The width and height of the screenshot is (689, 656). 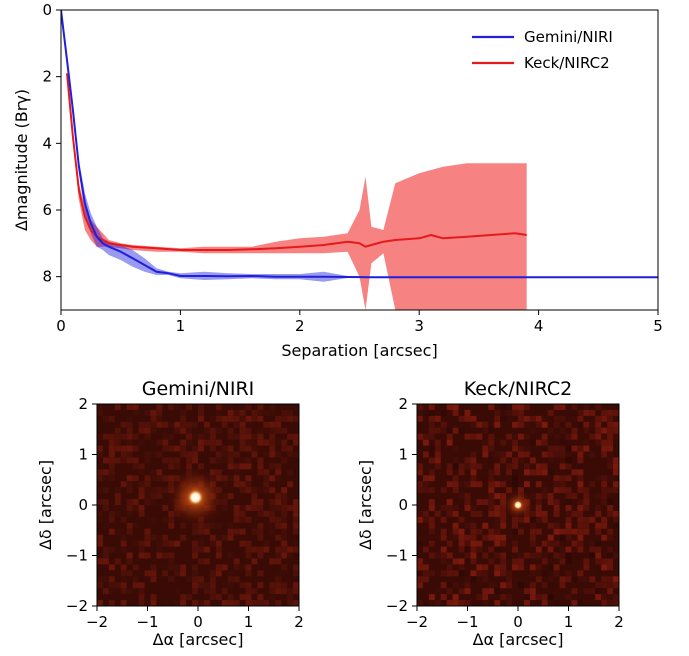 What do you see at coordinates (198, 389) in the screenshot?
I see `gemini-panel-title: Gemini/NIRI` at bounding box center [198, 389].